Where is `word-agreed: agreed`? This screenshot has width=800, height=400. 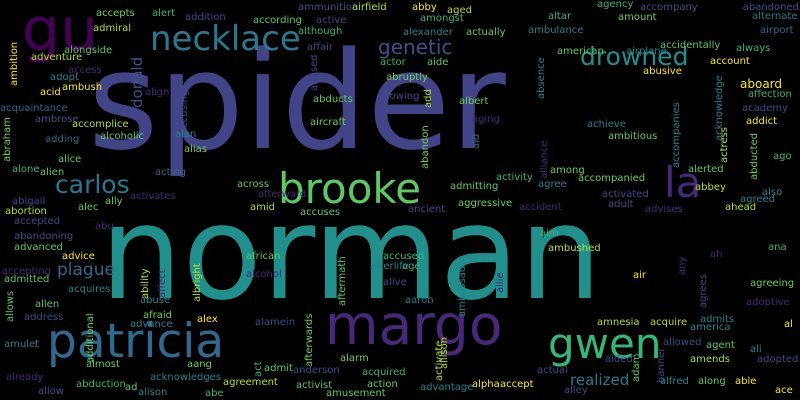 word-agreed: agreed is located at coordinates (758, 199).